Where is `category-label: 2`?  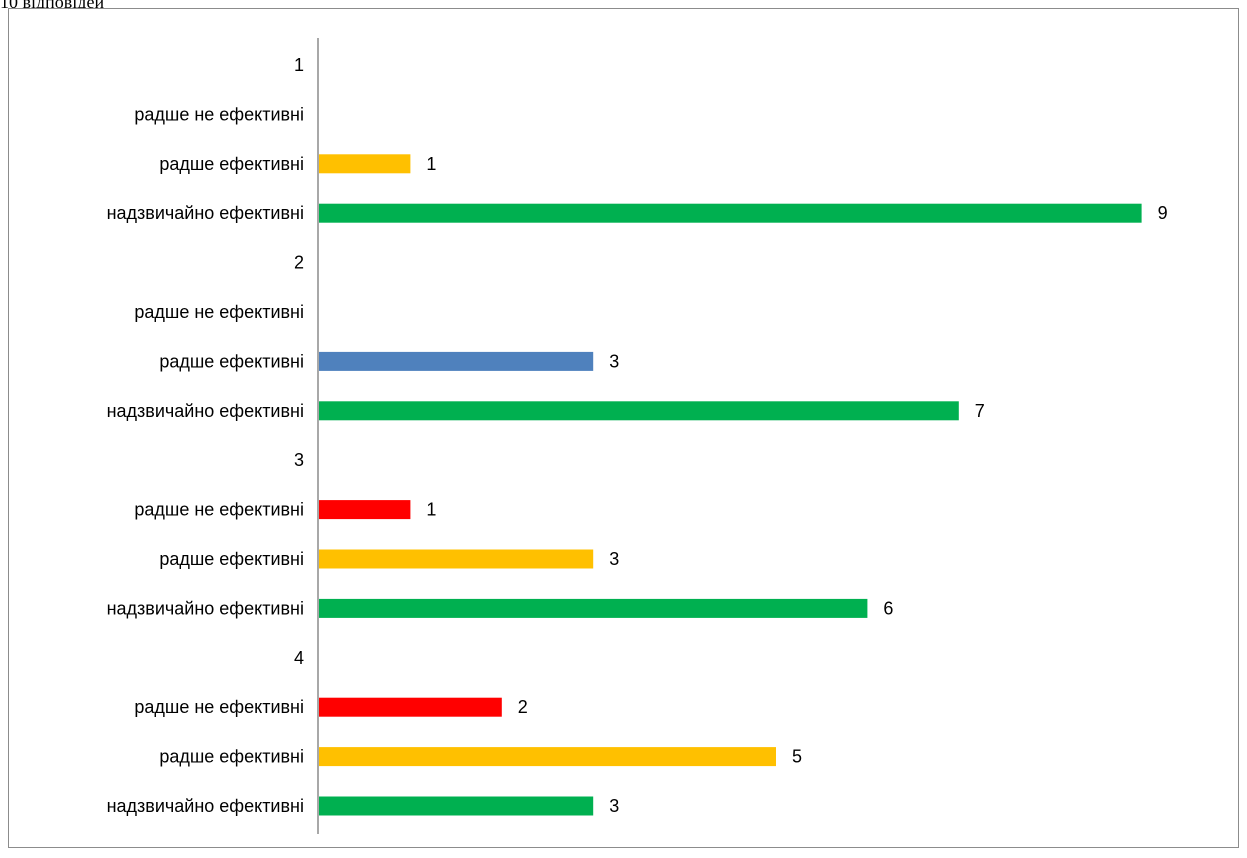 category-label: 2 is located at coordinates (299, 263).